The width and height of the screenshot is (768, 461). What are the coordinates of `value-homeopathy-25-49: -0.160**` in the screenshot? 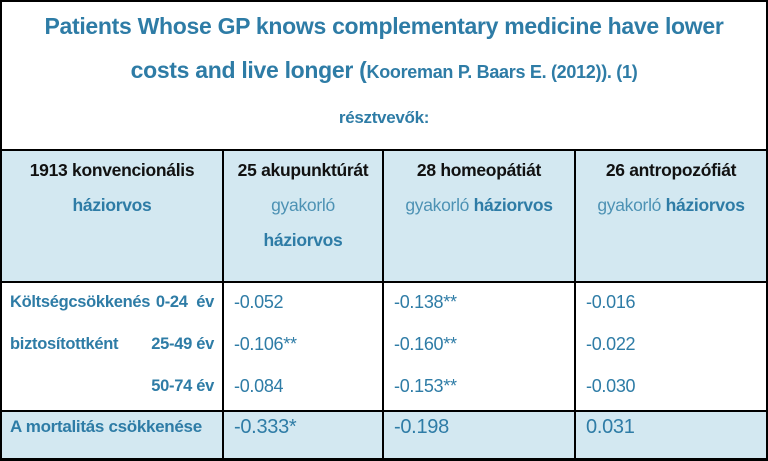 It's located at (425, 344).